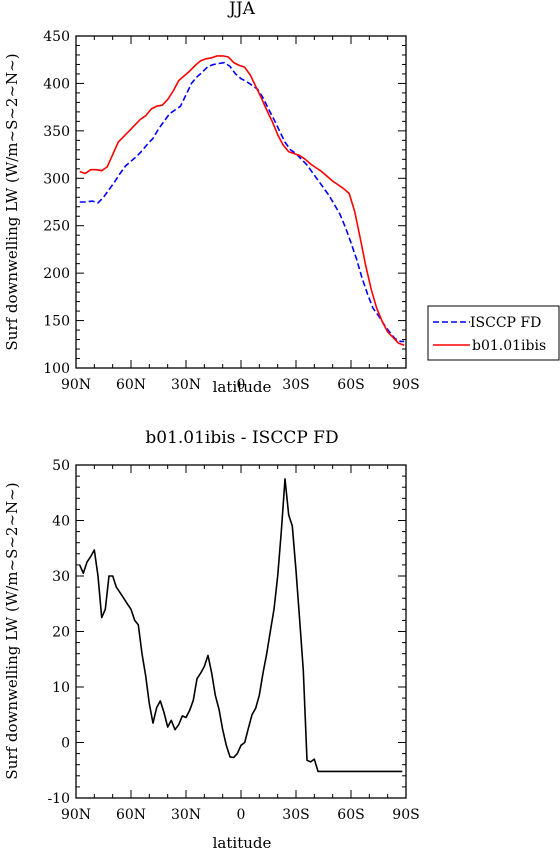 This screenshot has height=851, width=560. What do you see at coordinates (56, 179) in the screenshot?
I see `top-y-tick-label: 300` at bounding box center [56, 179].